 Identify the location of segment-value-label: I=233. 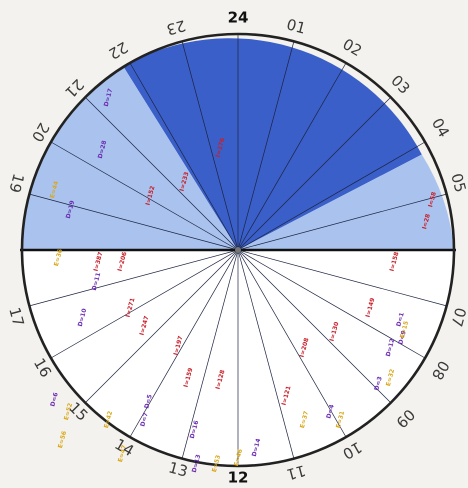
(185, 181).